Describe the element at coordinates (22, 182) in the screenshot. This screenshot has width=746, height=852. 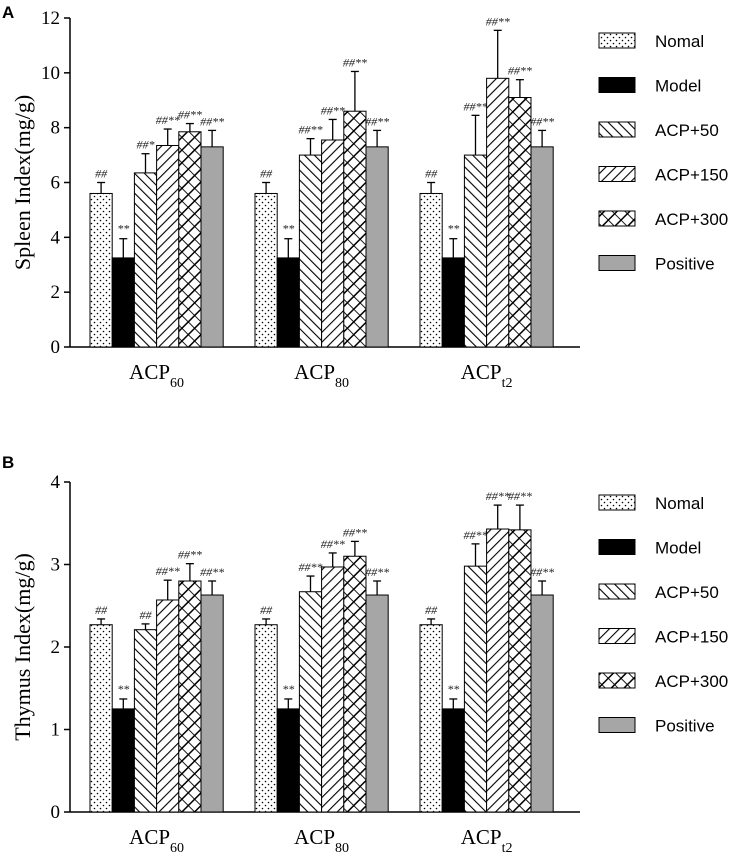
I see `y-axis-label: Spleen Index(mg/g)` at that location.